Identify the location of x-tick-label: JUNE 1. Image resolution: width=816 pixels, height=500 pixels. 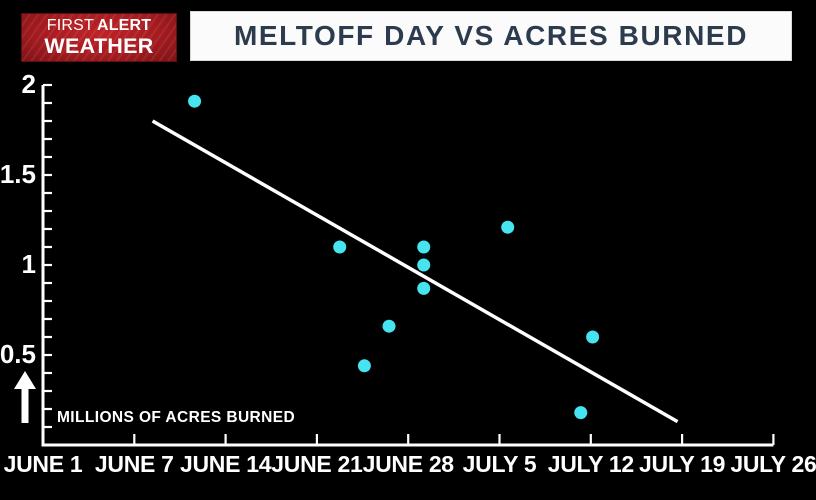
(43, 464).